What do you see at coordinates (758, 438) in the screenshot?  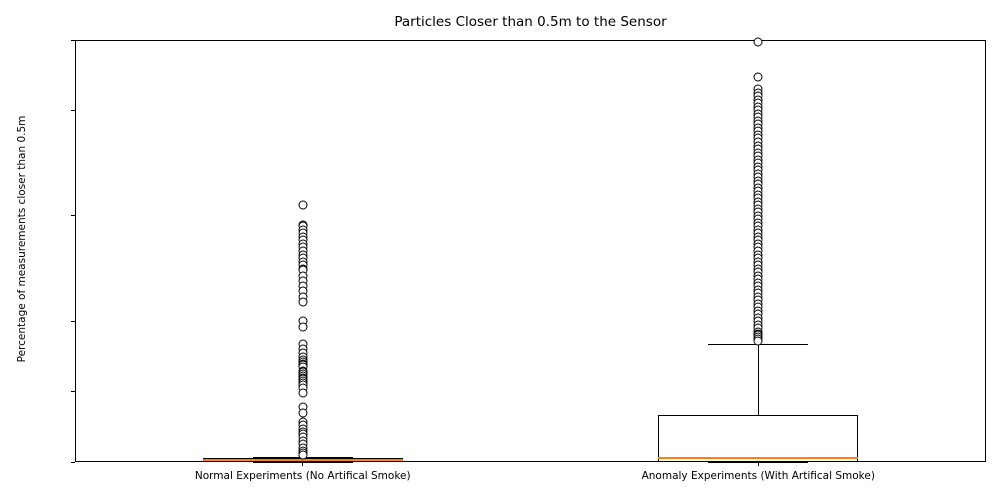 I see `box-iqr` at bounding box center [758, 438].